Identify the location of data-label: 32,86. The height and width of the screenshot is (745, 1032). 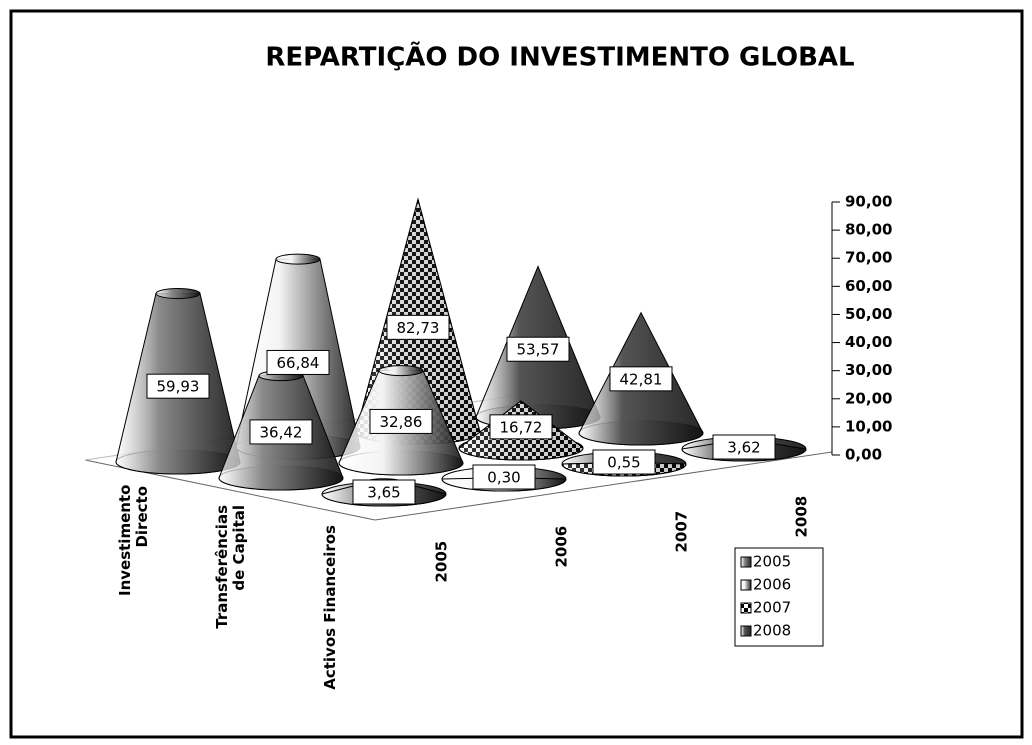
(401, 422).